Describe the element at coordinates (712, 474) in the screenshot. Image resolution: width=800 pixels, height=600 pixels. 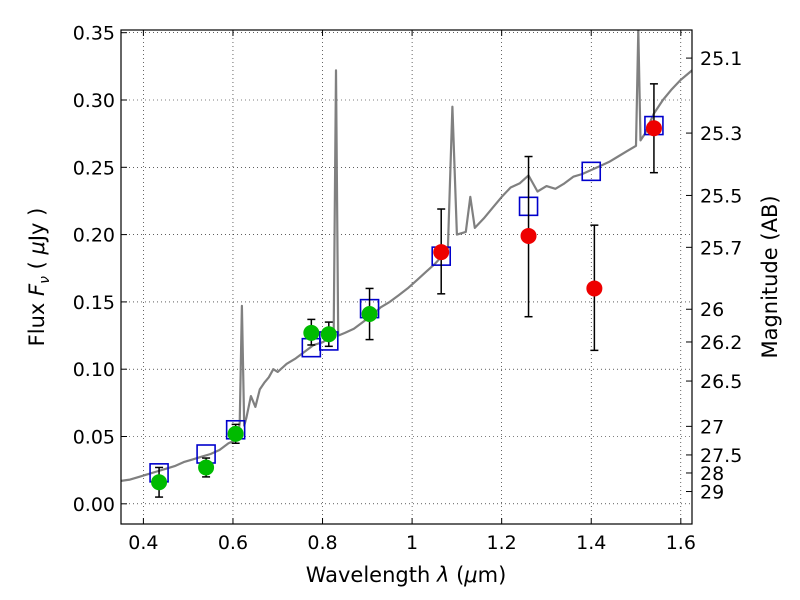
I see `mag-tick-label: 28` at that location.